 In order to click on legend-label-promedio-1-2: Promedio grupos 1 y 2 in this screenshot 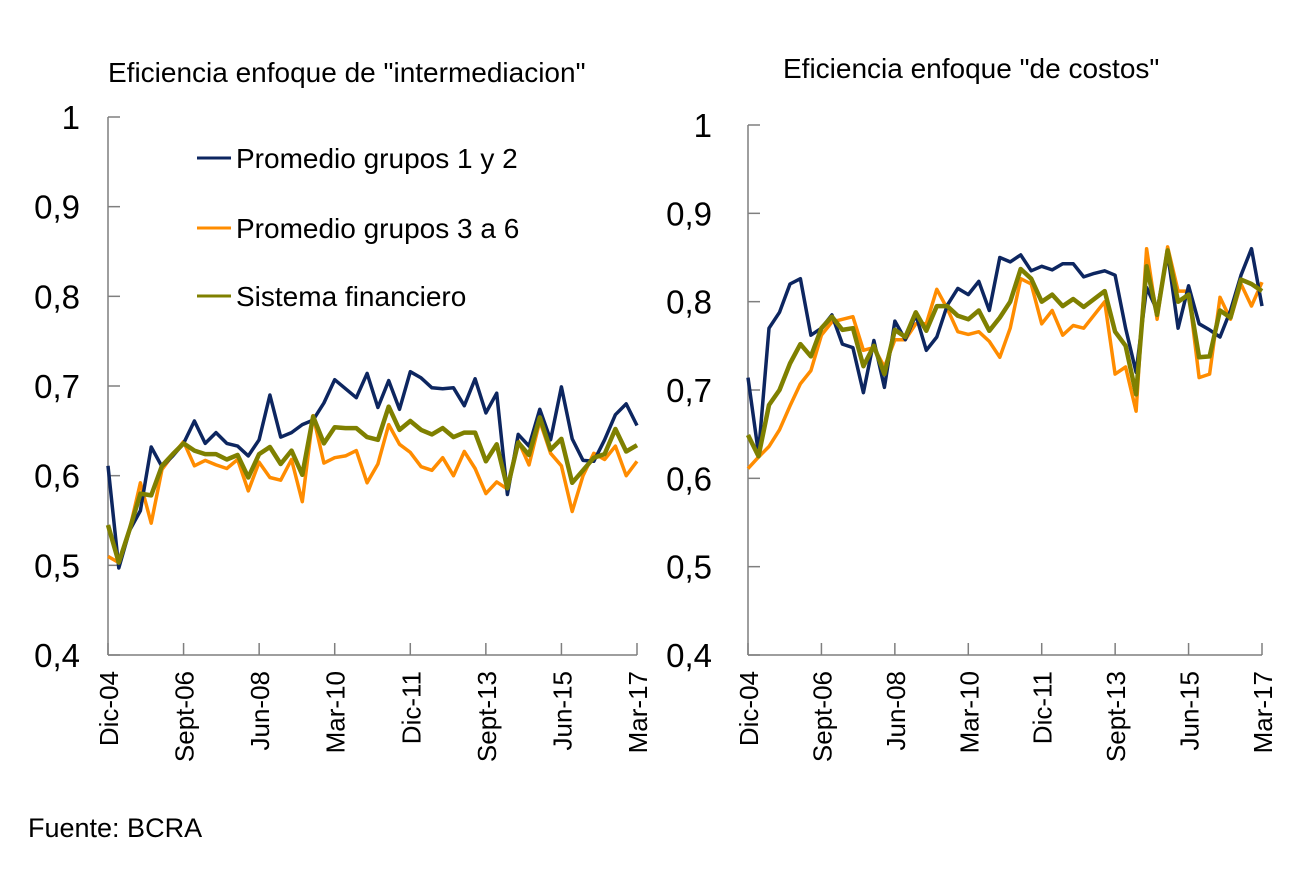, I will do `click(377, 158)`.